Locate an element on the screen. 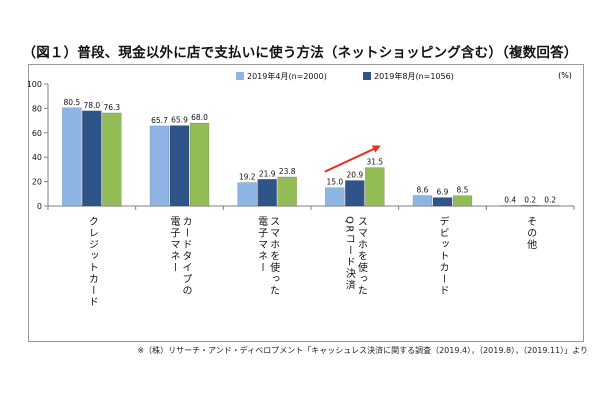 This screenshot has height=400, width=600. trend-arrow-line is located at coordinates (351, 159).